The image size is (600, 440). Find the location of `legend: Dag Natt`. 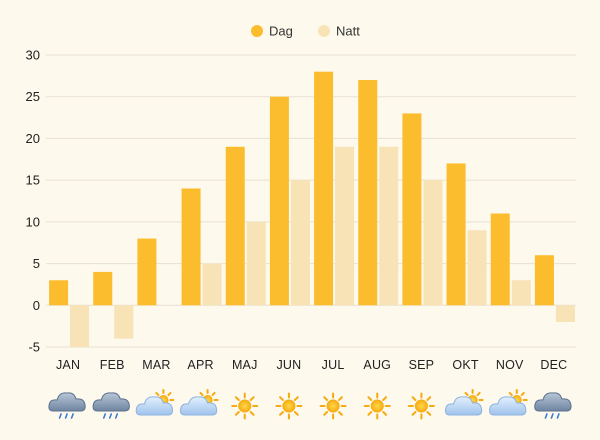

legend: Dag Natt is located at coordinates (305, 31).